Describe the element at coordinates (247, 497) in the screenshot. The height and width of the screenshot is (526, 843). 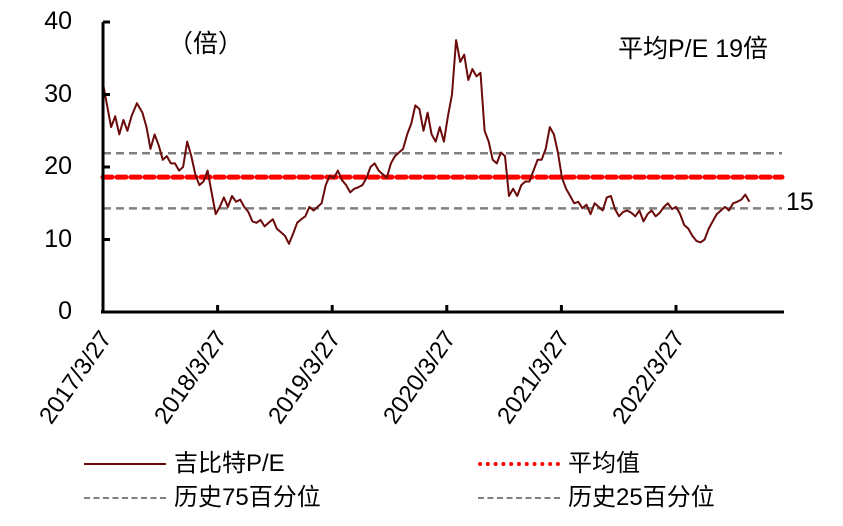
I see `legend-label: 历史75百分位` at that location.